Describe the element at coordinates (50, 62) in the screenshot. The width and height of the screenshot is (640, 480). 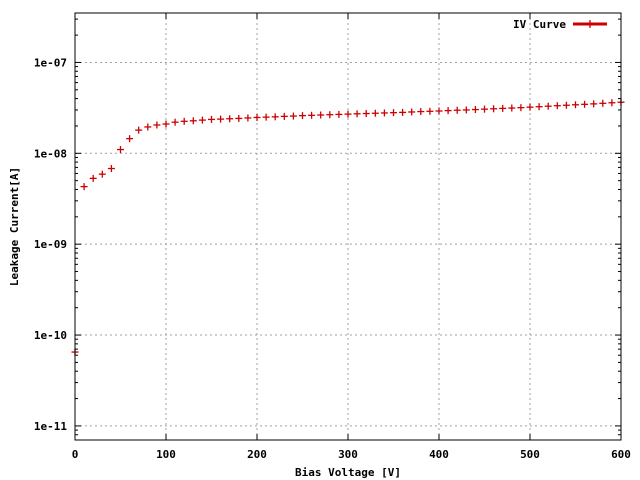
I see `y-tick-label: 1e-07` at that location.